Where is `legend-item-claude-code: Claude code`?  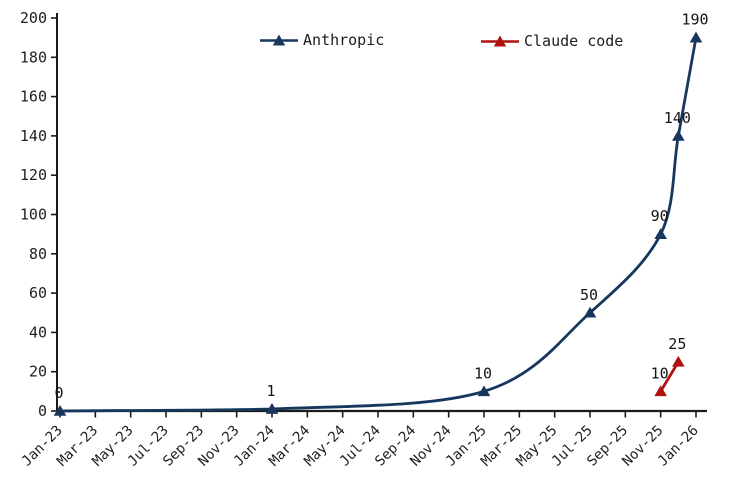 legend-item-claude-code: Claude code is located at coordinates (552, 41).